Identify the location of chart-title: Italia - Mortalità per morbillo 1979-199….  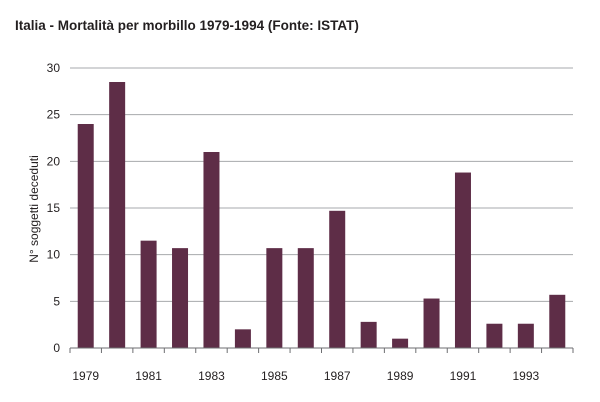
(187, 25).